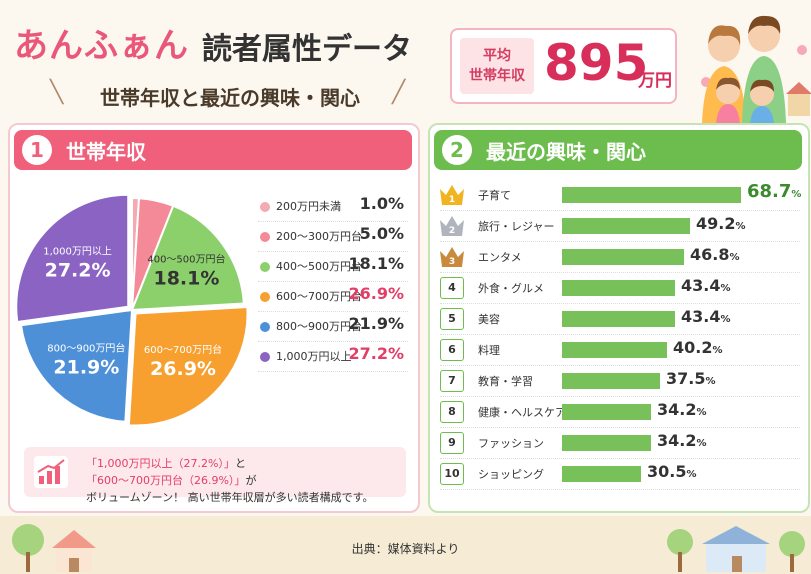 This screenshot has width=811, height=574. What do you see at coordinates (381, 203) in the screenshot?
I see `legend-value: 1.0%` at bounding box center [381, 203].